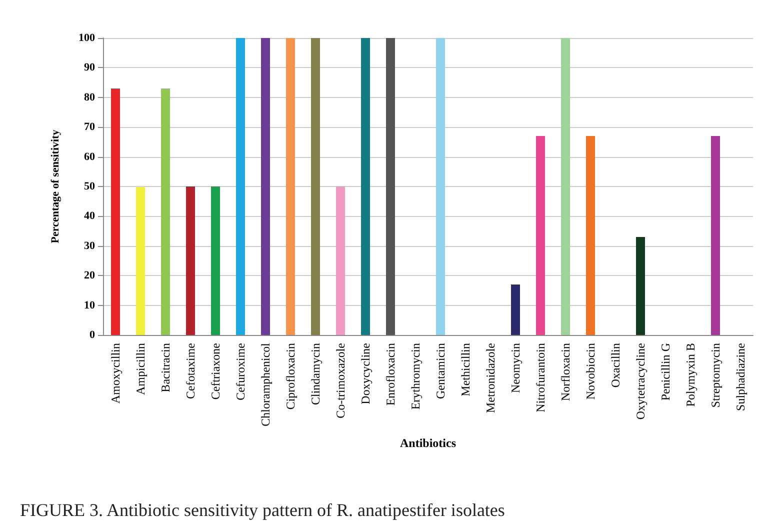 This screenshot has width=773, height=531. Describe the element at coordinates (165, 367) in the screenshot. I see `x-tick-label: Bacitracin` at that location.